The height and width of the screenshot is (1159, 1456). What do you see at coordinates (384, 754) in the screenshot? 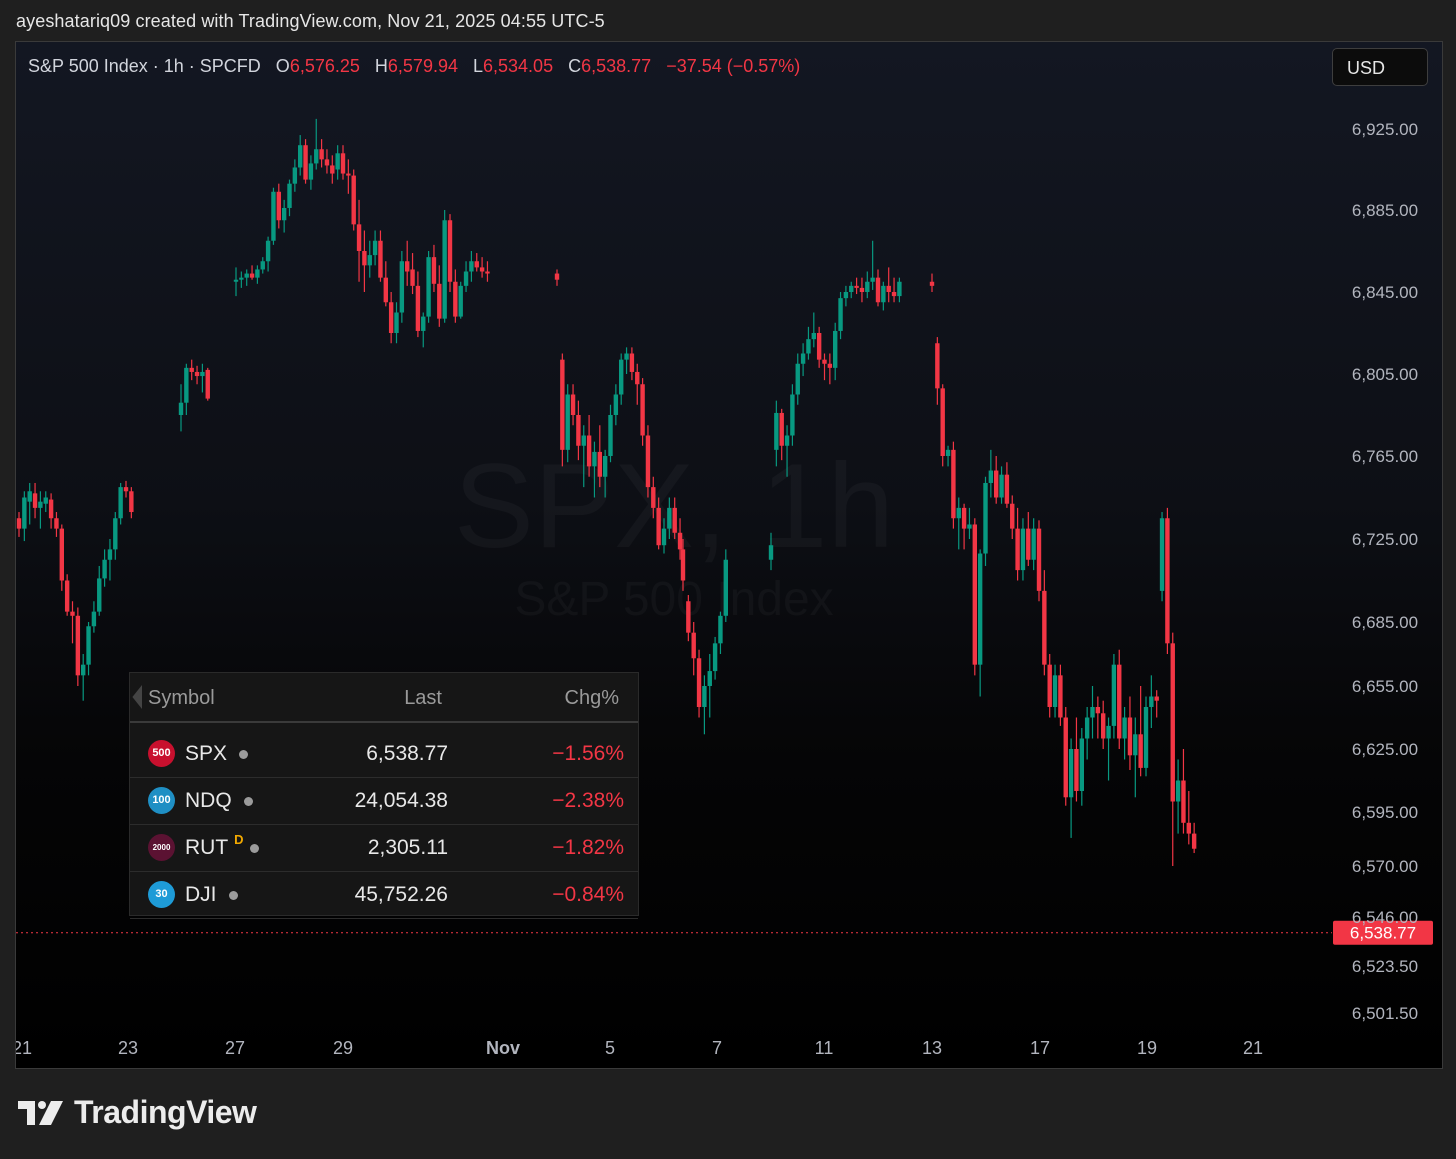
I see `watchlist-row: 500 SPX 6,538.77 −1.56%` at bounding box center [384, 754].